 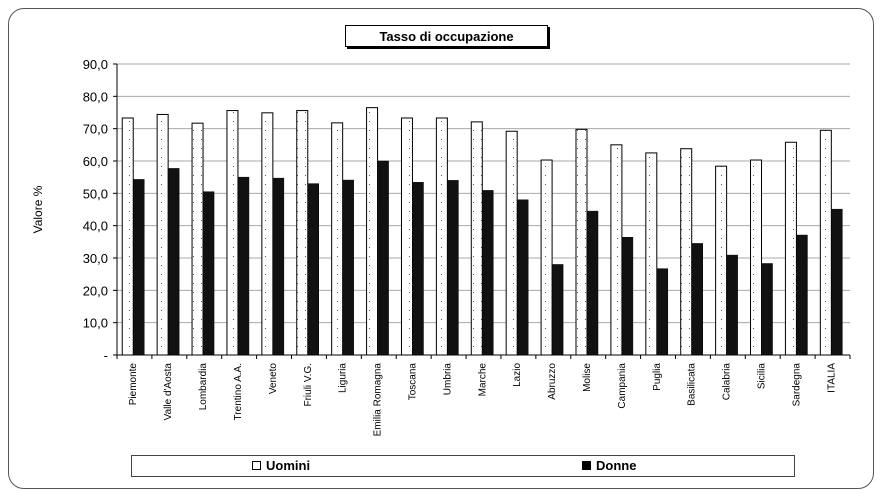 What do you see at coordinates (168, 392) in the screenshot?
I see `x-tick-label: Valle d'Aosta` at bounding box center [168, 392].